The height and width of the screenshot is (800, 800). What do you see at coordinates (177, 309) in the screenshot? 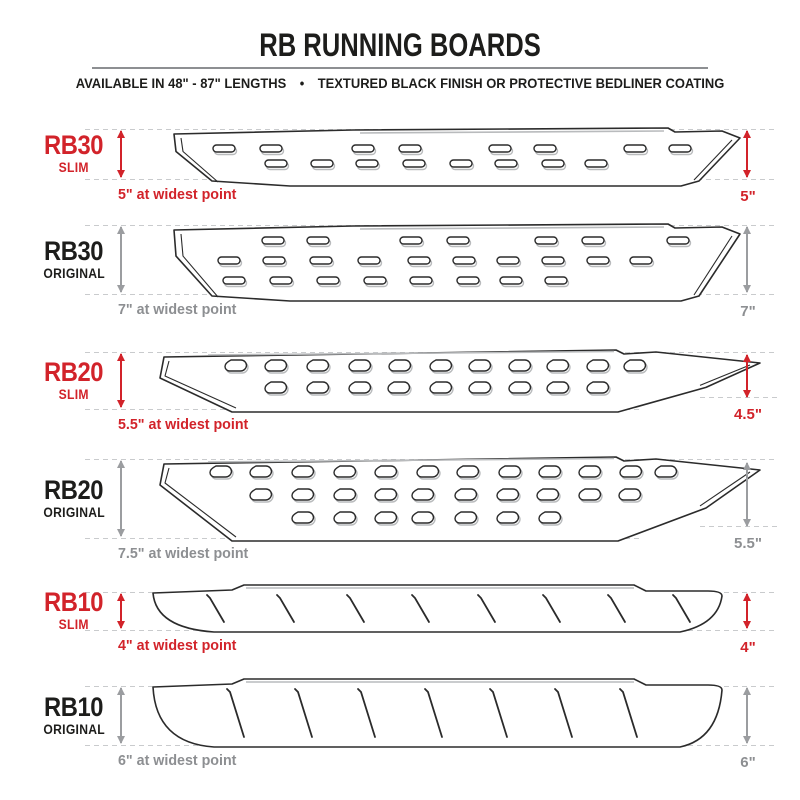
I see `widest-point-note: 7" at widest point` at bounding box center [177, 309].